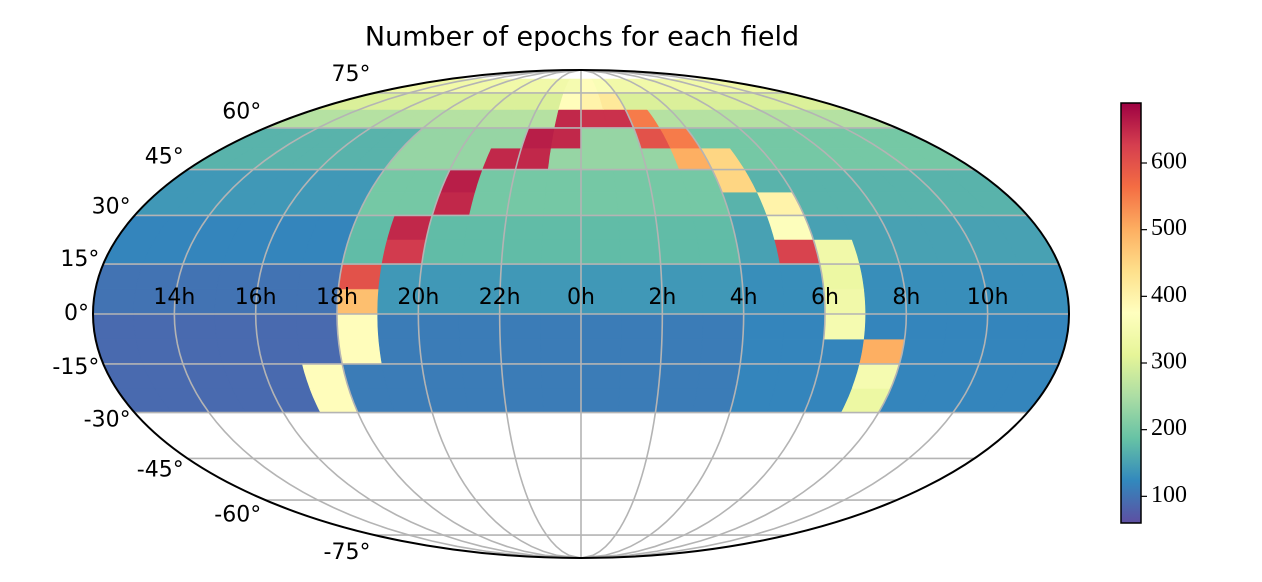 This screenshot has height=582, width=1262. I want to click on x-tick-label: 20h, so click(418, 297).